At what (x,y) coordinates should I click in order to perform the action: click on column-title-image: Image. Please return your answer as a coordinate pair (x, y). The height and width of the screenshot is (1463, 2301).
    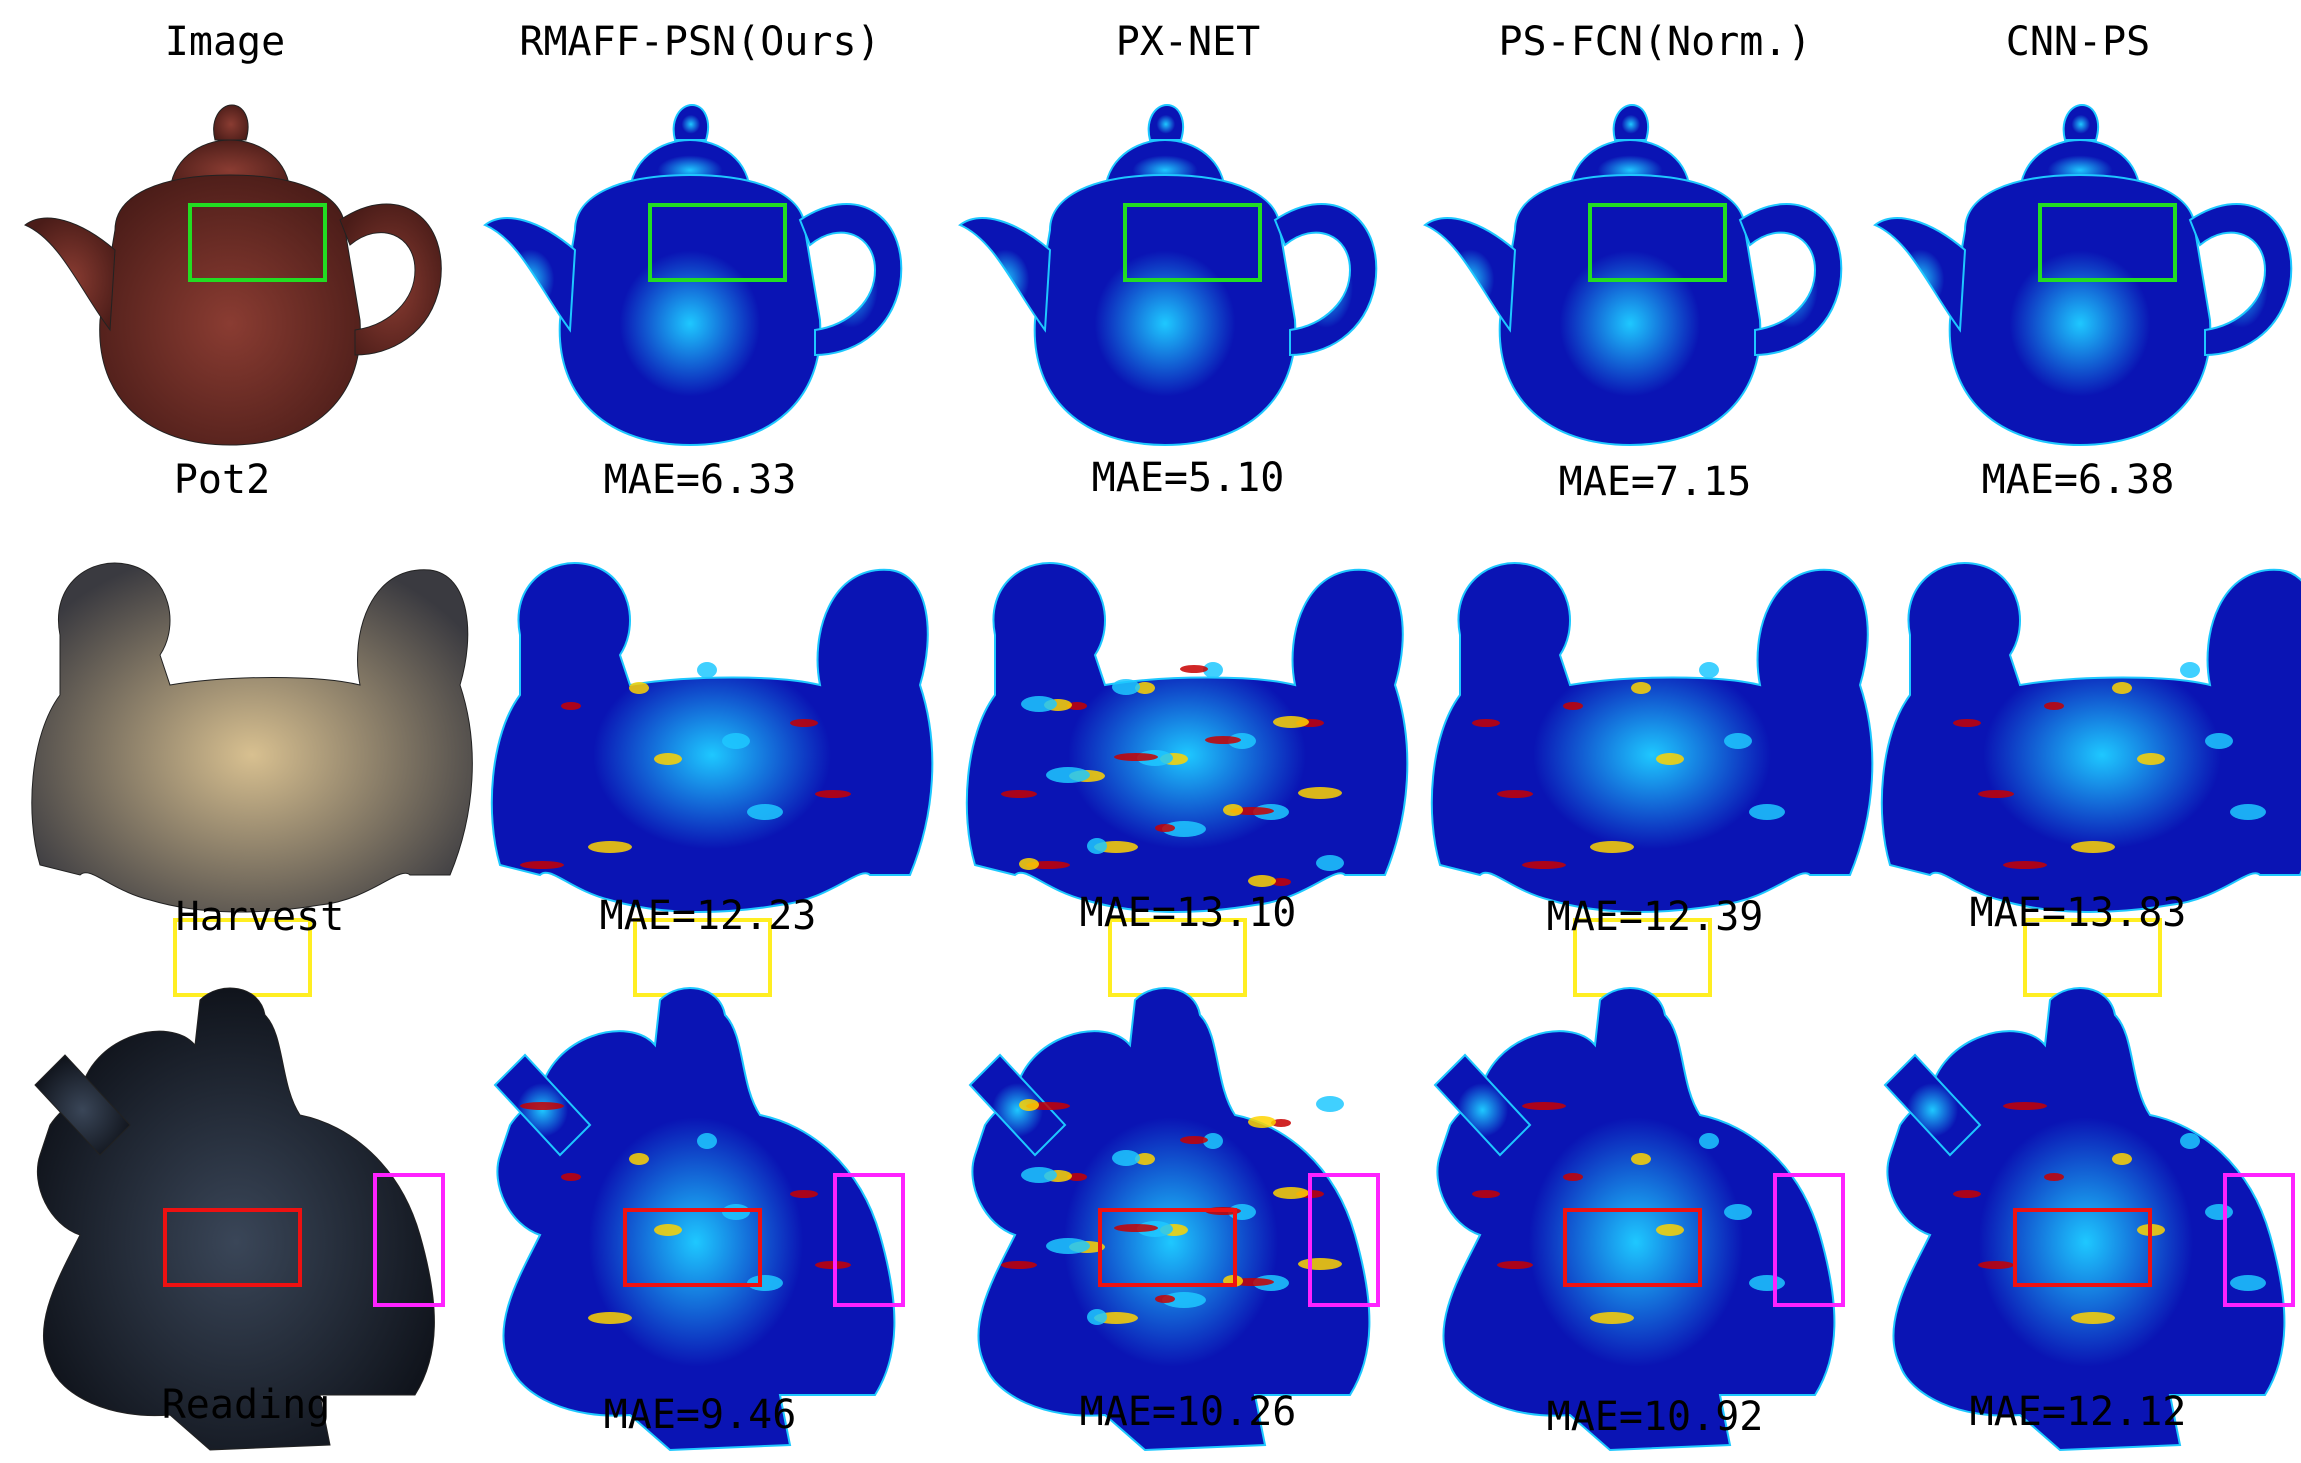
    Looking at the image, I should click on (225, 42).